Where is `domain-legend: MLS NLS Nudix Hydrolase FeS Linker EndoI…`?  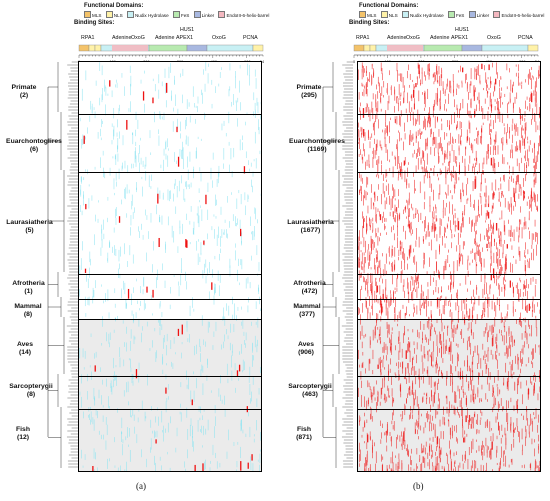
domain-legend: MLS NLS Nudix Hydrolase FeS Linker EndoI… is located at coordinates (178, 14).